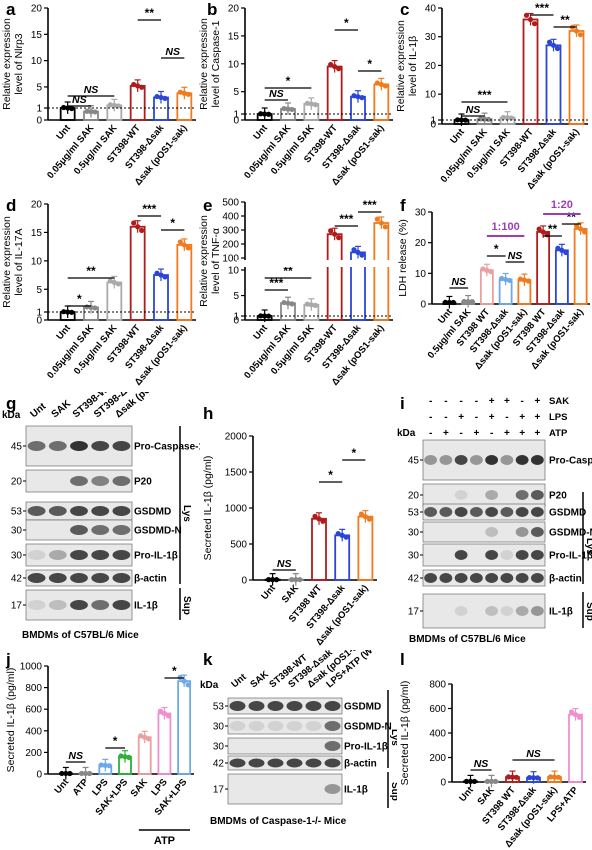 The height and width of the screenshot is (850, 592). What do you see at coordinates (219, 764) in the screenshot?
I see `mw-marker: 42` at bounding box center [219, 764].